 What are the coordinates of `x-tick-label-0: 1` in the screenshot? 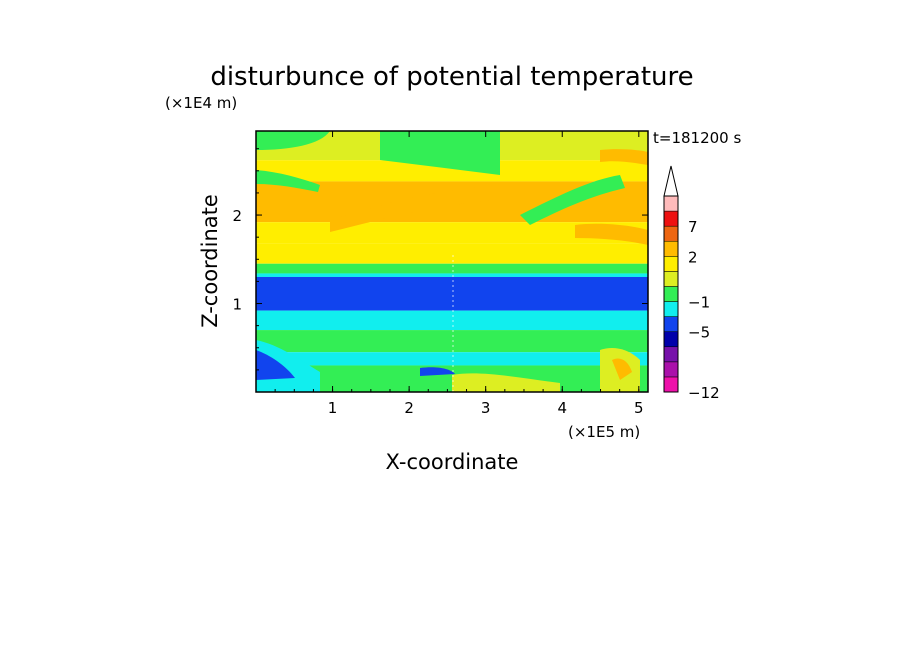 It's located at (333, 408).